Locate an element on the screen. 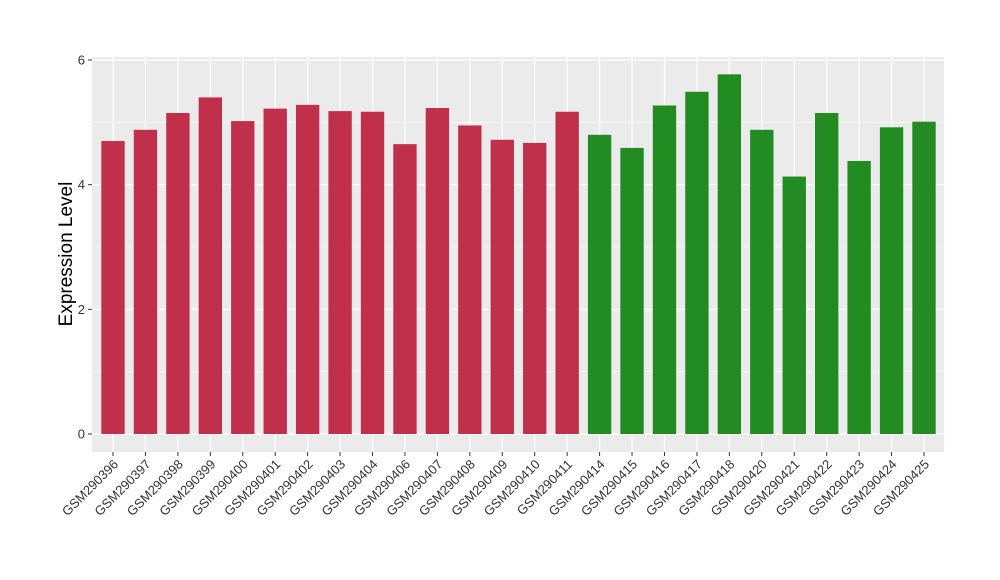  bar-GSM290406 is located at coordinates (405, 289).